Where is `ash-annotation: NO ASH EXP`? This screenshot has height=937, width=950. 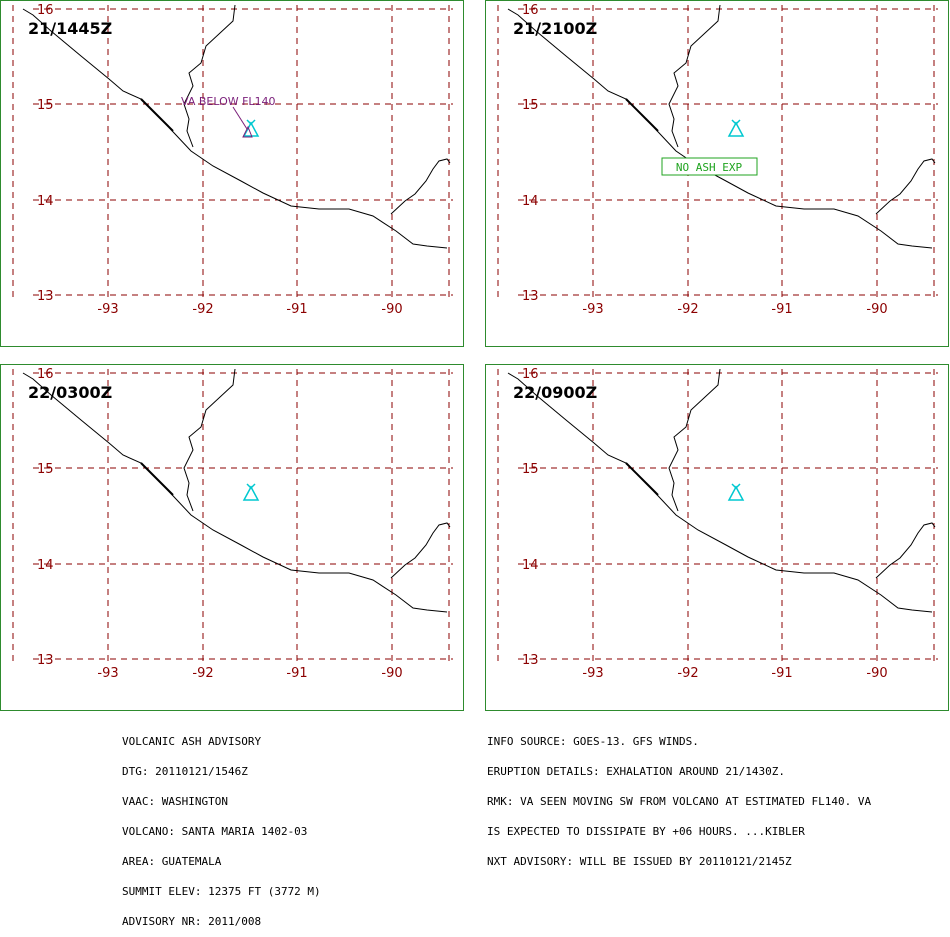
ash-annotation: NO ASH EXP is located at coordinates (709, 166).